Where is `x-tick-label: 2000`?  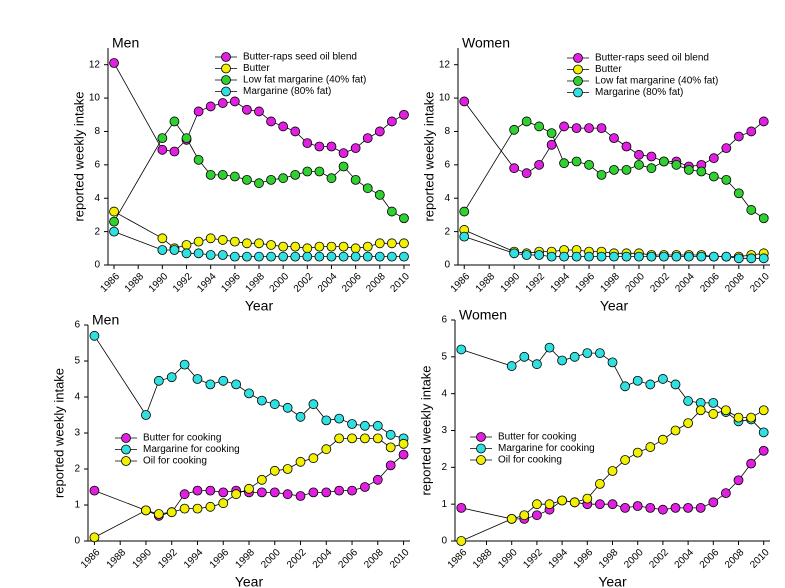
x-tick-label: 2000 is located at coordinates (280, 283).